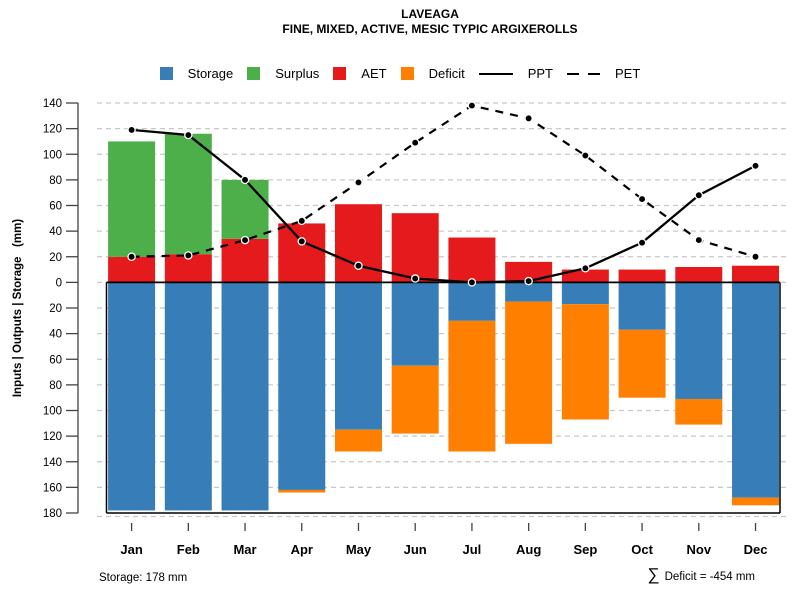 The image size is (800, 600). What do you see at coordinates (642, 549) in the screenshot?
I see `svg-text: Oct` at bounding box center [642, 549].